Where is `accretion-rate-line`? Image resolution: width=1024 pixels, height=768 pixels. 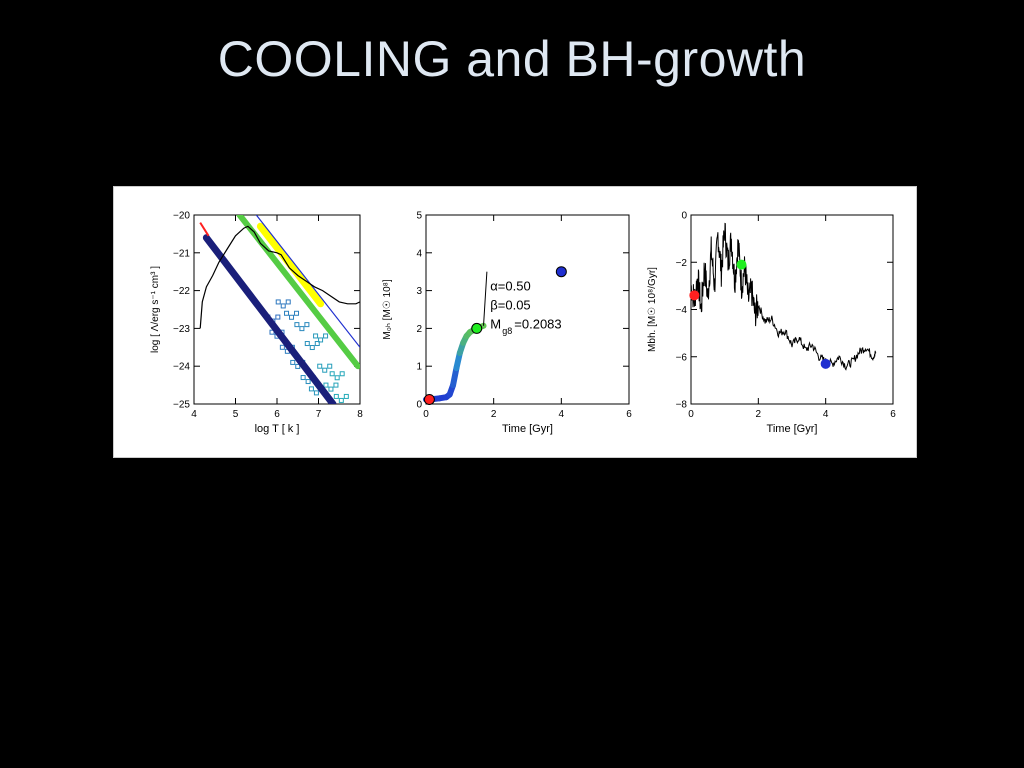 accretion-rate-line is located at coordinates (783, 296).